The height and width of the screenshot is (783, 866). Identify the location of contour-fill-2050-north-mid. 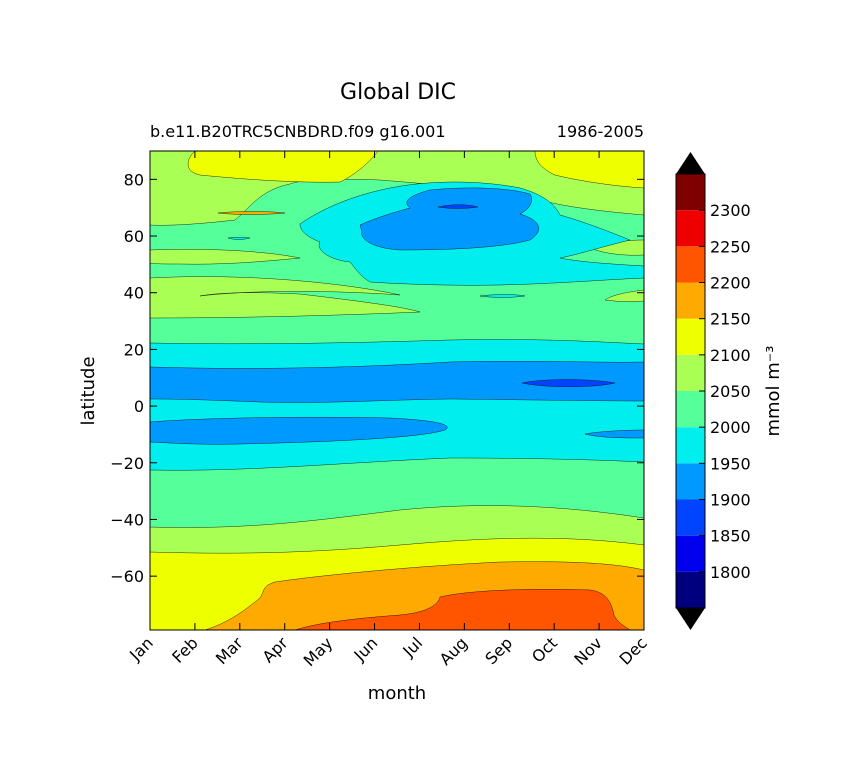
(225, 257).